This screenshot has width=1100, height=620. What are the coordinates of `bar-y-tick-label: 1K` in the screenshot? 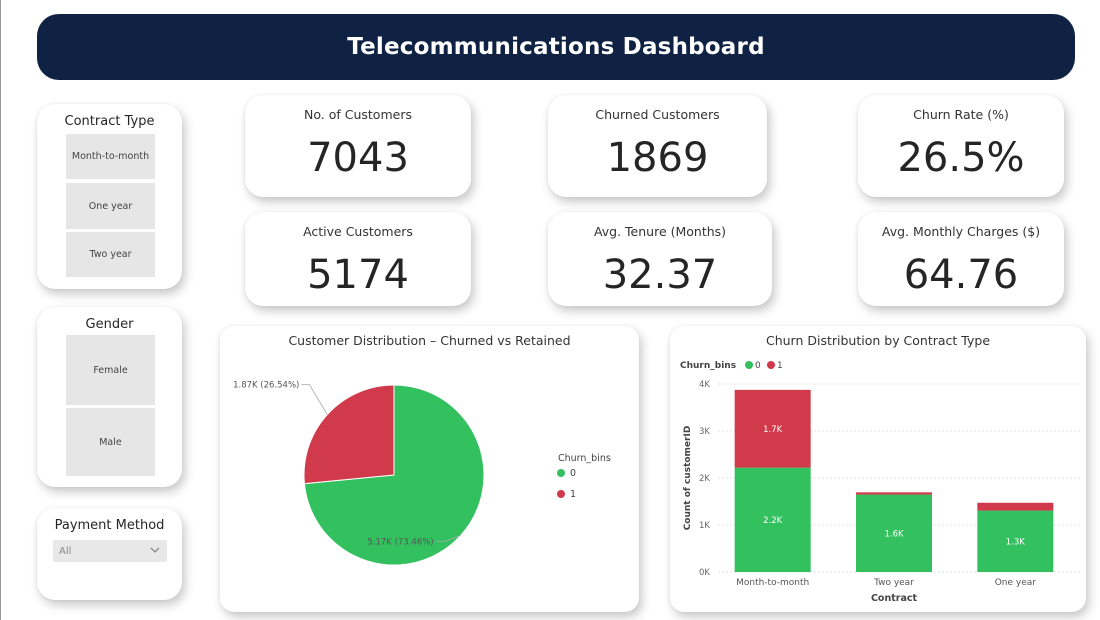 It's located at (704, 526).